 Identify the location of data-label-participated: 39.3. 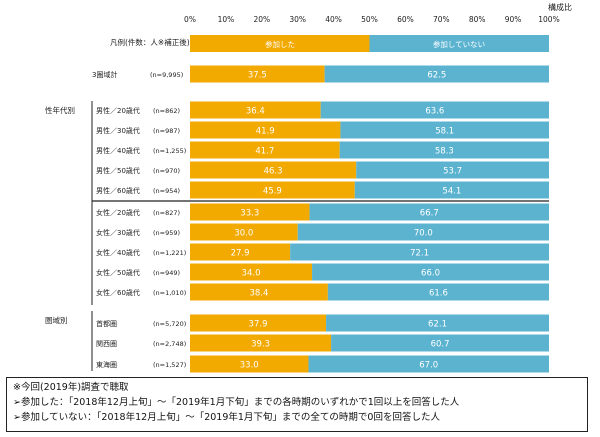
(260, 345).